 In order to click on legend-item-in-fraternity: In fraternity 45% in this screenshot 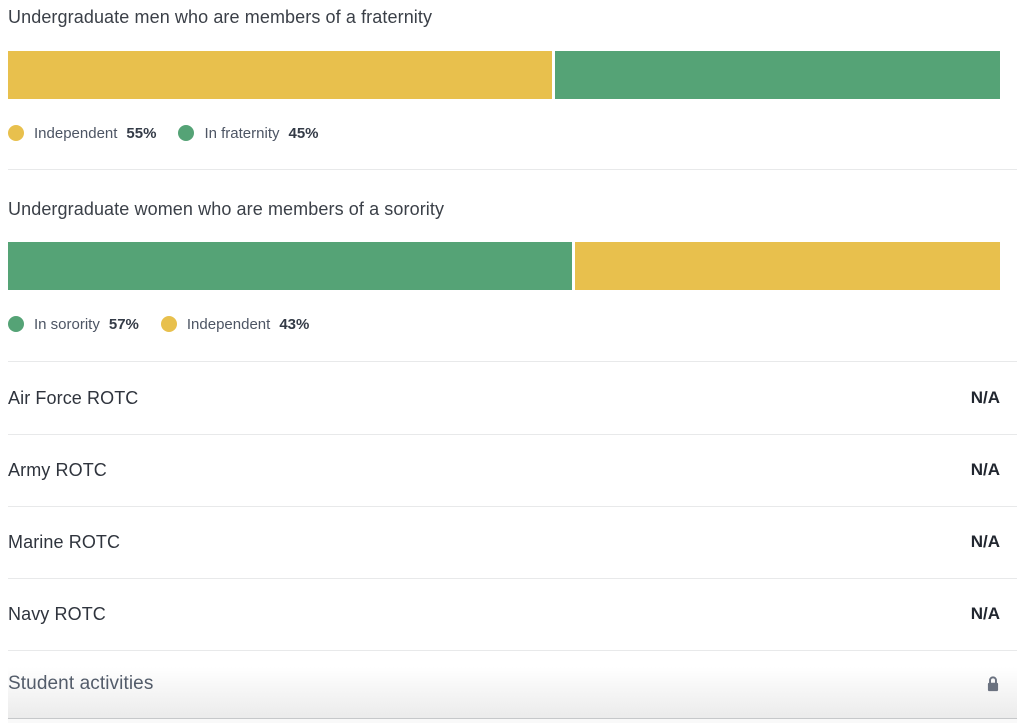, I will do `click(248, 133)`.